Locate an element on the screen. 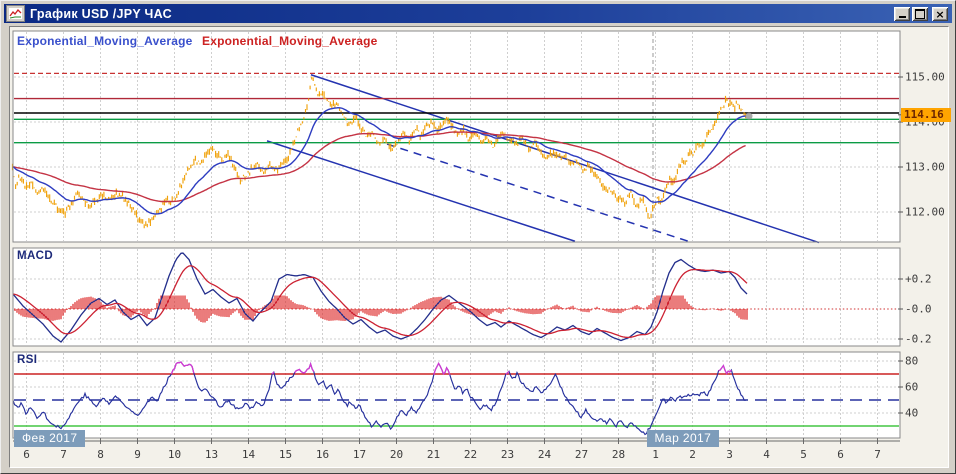 The width and height of the screenshot is (956, 474). price-tick-label: 115.00 is located at coordinates (925, 77).